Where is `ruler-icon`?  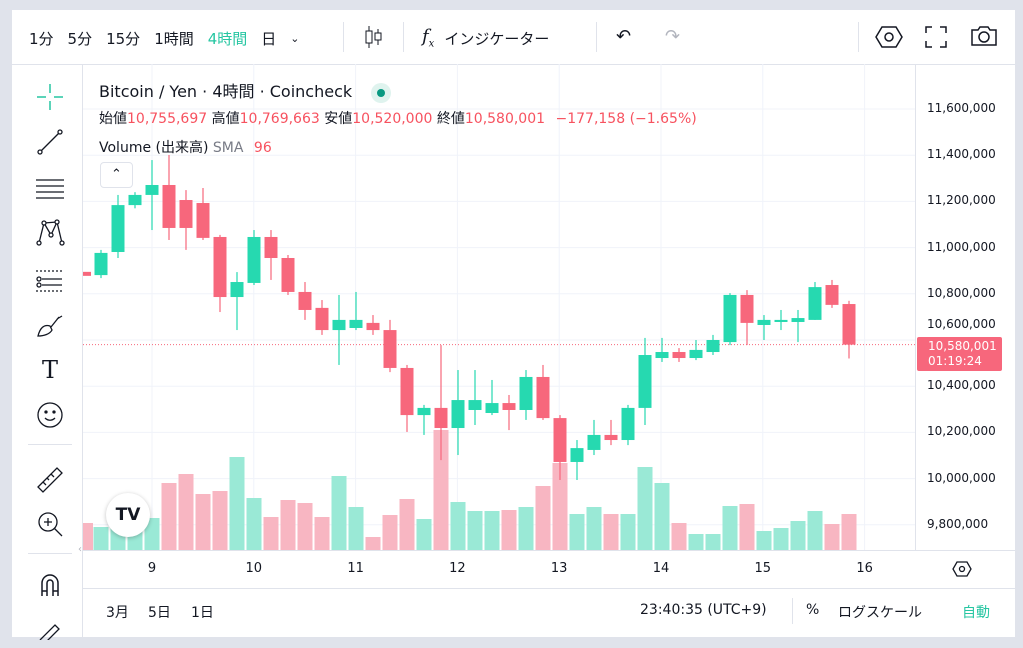
ruler-icon is located at coordinates (50, 480).